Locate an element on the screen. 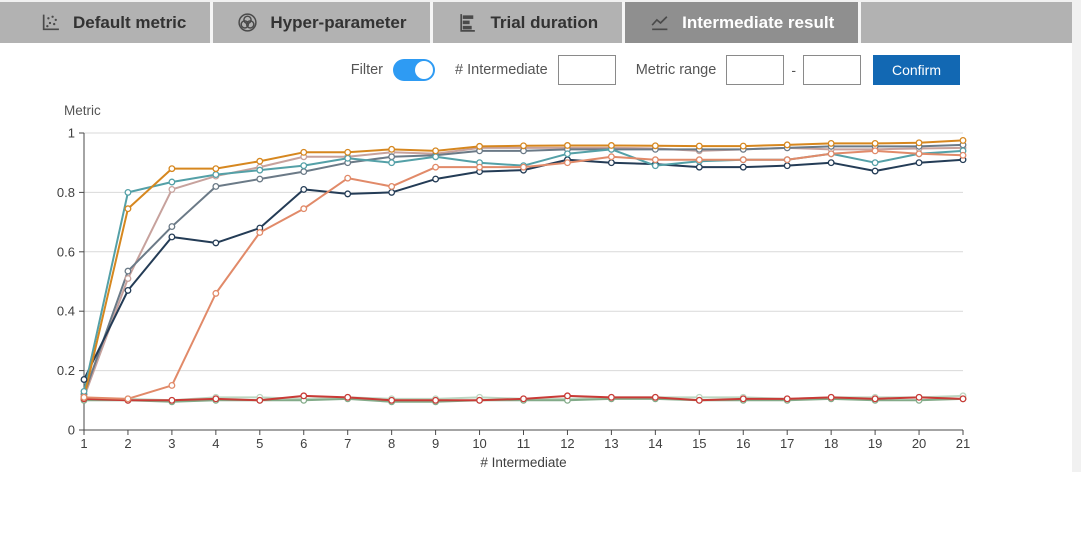 This screenshot has width=1081, height=549. tab-label: Hyper-parameter is located at coordinates (338, 22).